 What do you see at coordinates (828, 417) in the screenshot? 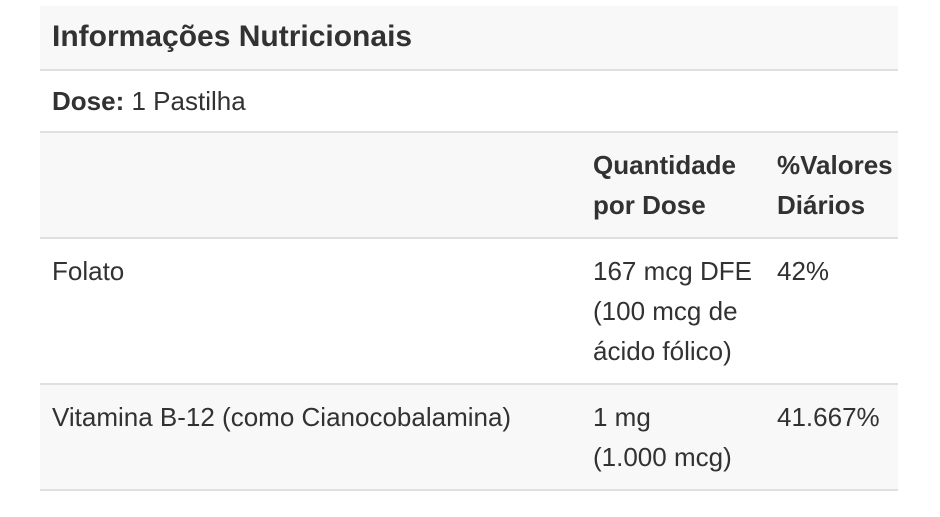
I see `nutrient-daily-value: 41.667%` at bounding box center [828, 417].